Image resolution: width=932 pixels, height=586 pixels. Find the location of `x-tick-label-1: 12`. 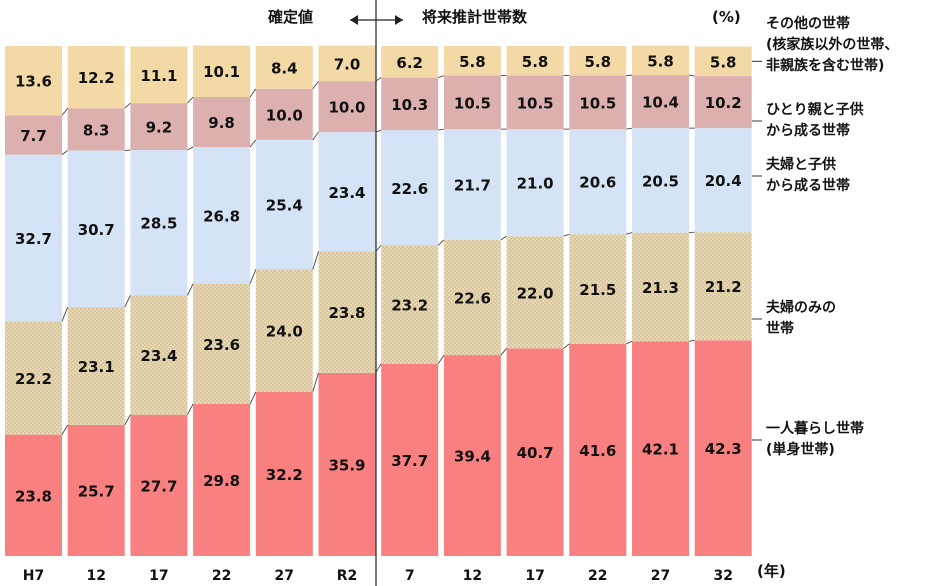

x-tick-label-1: 12 is located at coordinates (95, 576).